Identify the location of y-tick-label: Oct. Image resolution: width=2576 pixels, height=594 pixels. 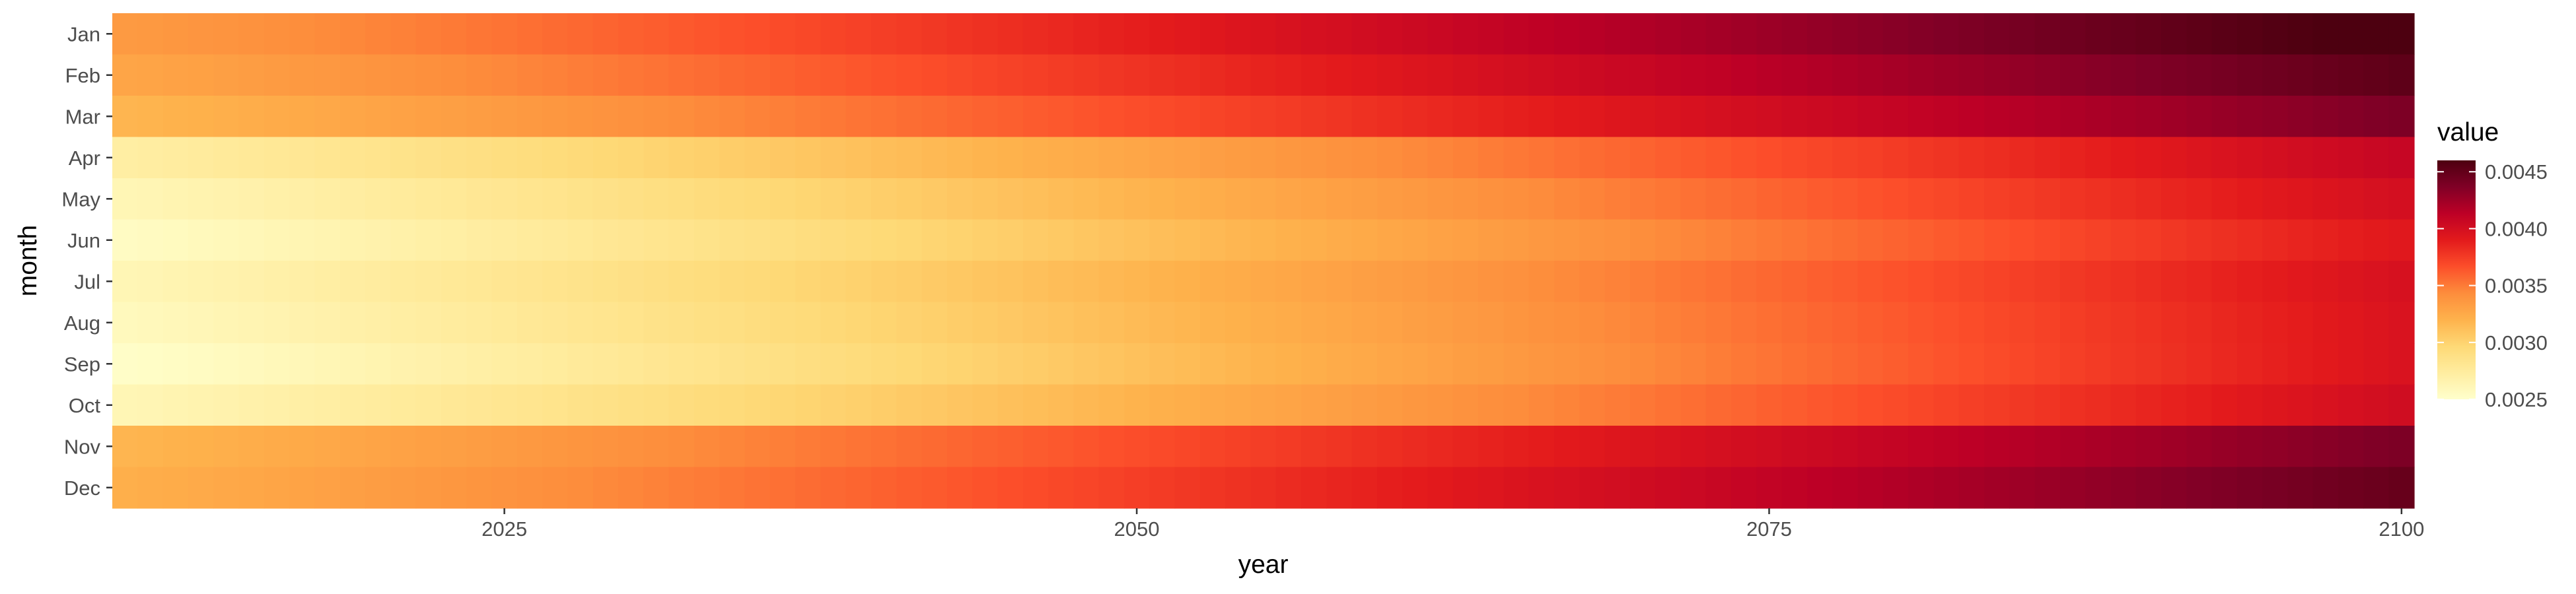
(85, 405).